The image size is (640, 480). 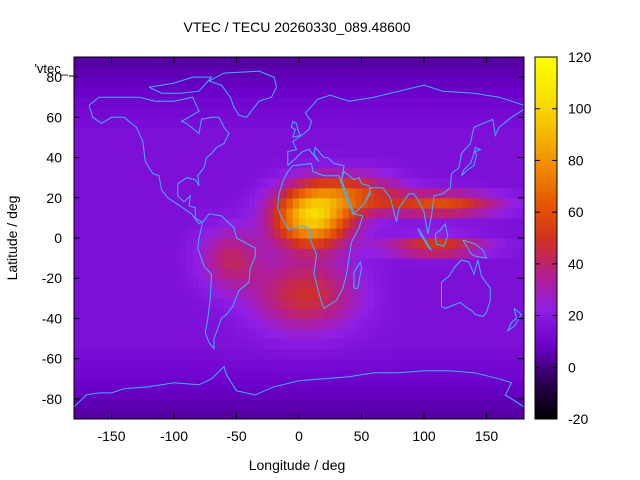 What do you see at coordinates (296, 27) in the screenshot?
I see `chart-title: VTEC / TECU 20260330_089.48600` at bounding box center [296, 27].